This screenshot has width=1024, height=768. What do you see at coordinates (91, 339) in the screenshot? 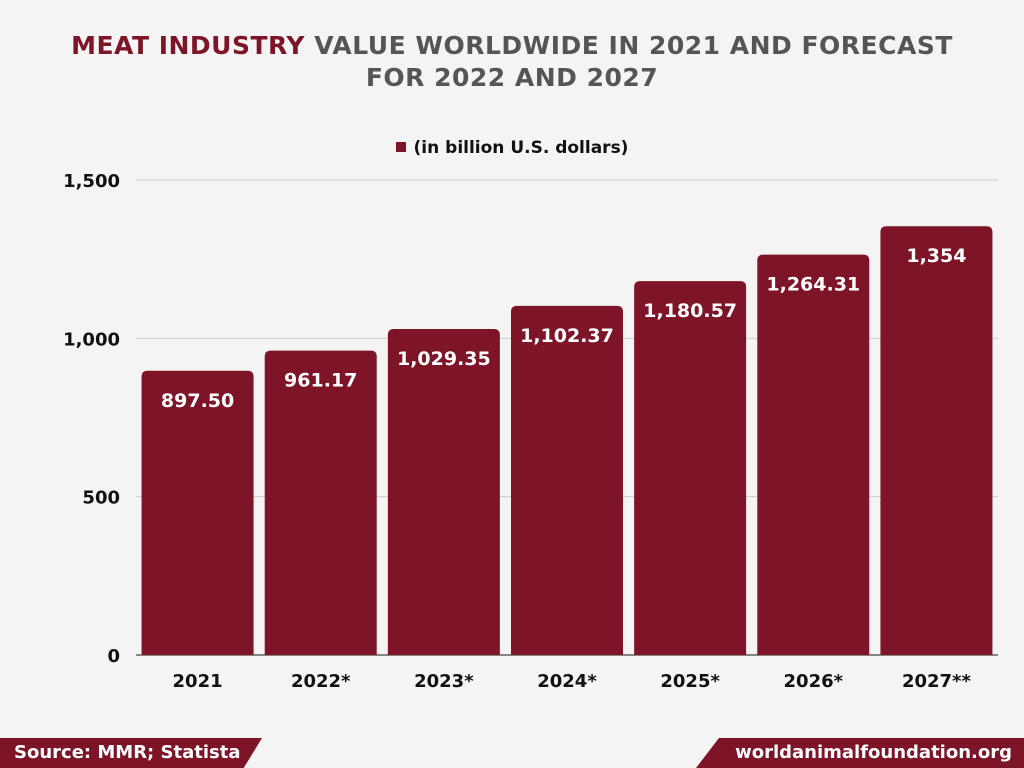
I see `y-tick-label: 1,000` at bounding box center [91, 339].